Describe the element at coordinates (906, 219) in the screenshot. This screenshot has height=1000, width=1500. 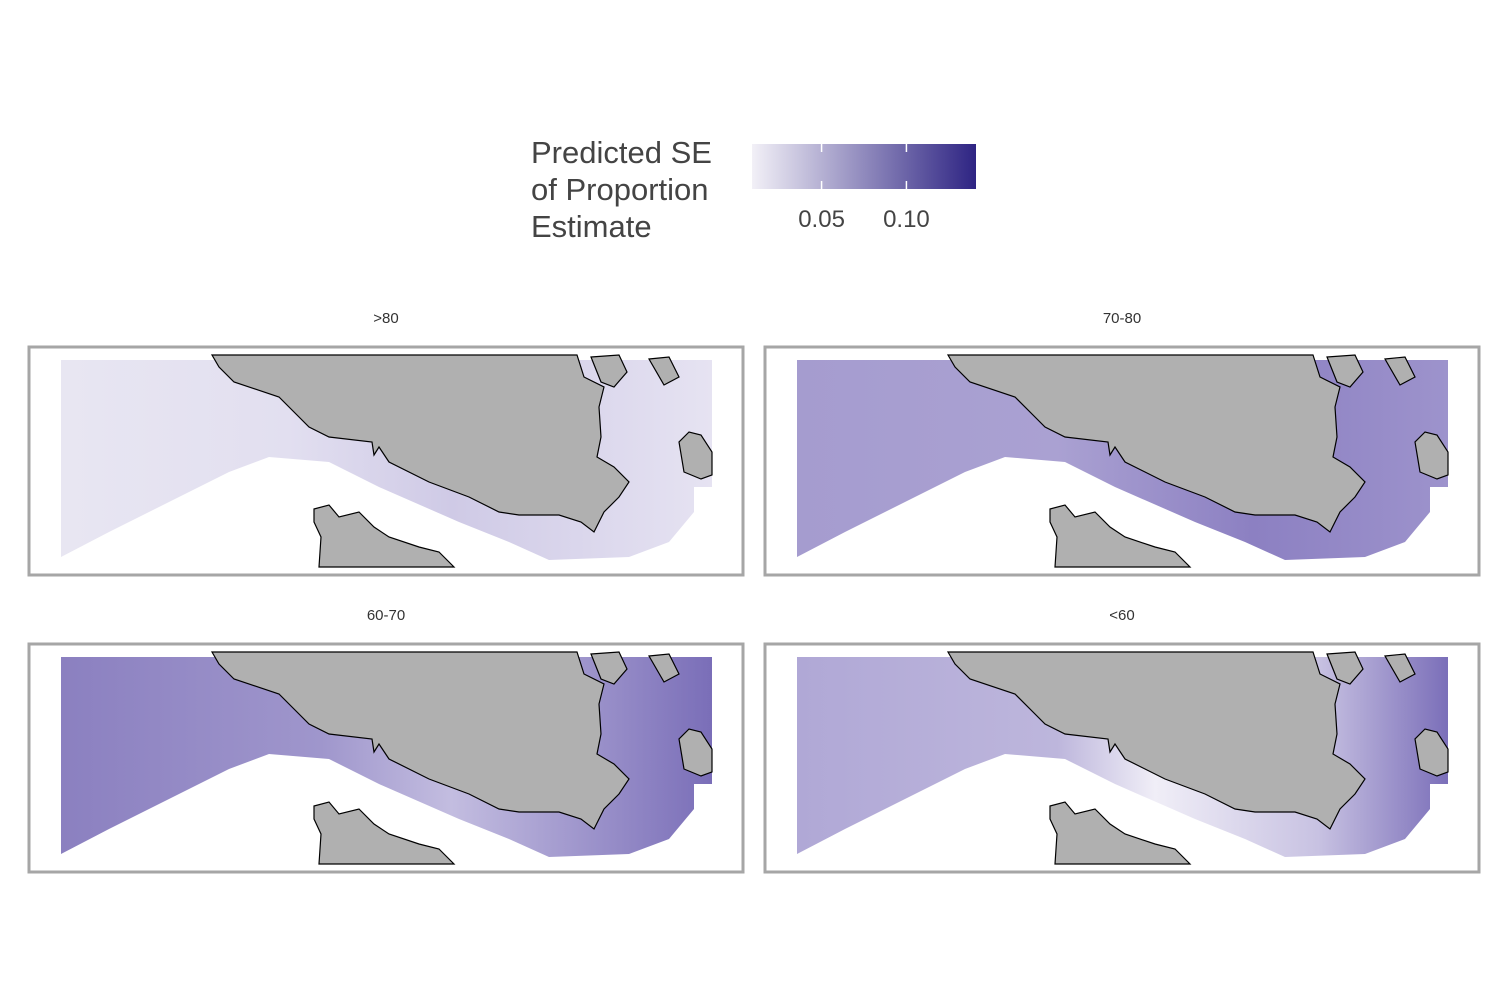
I see `tick-label: 0.10` at that location.